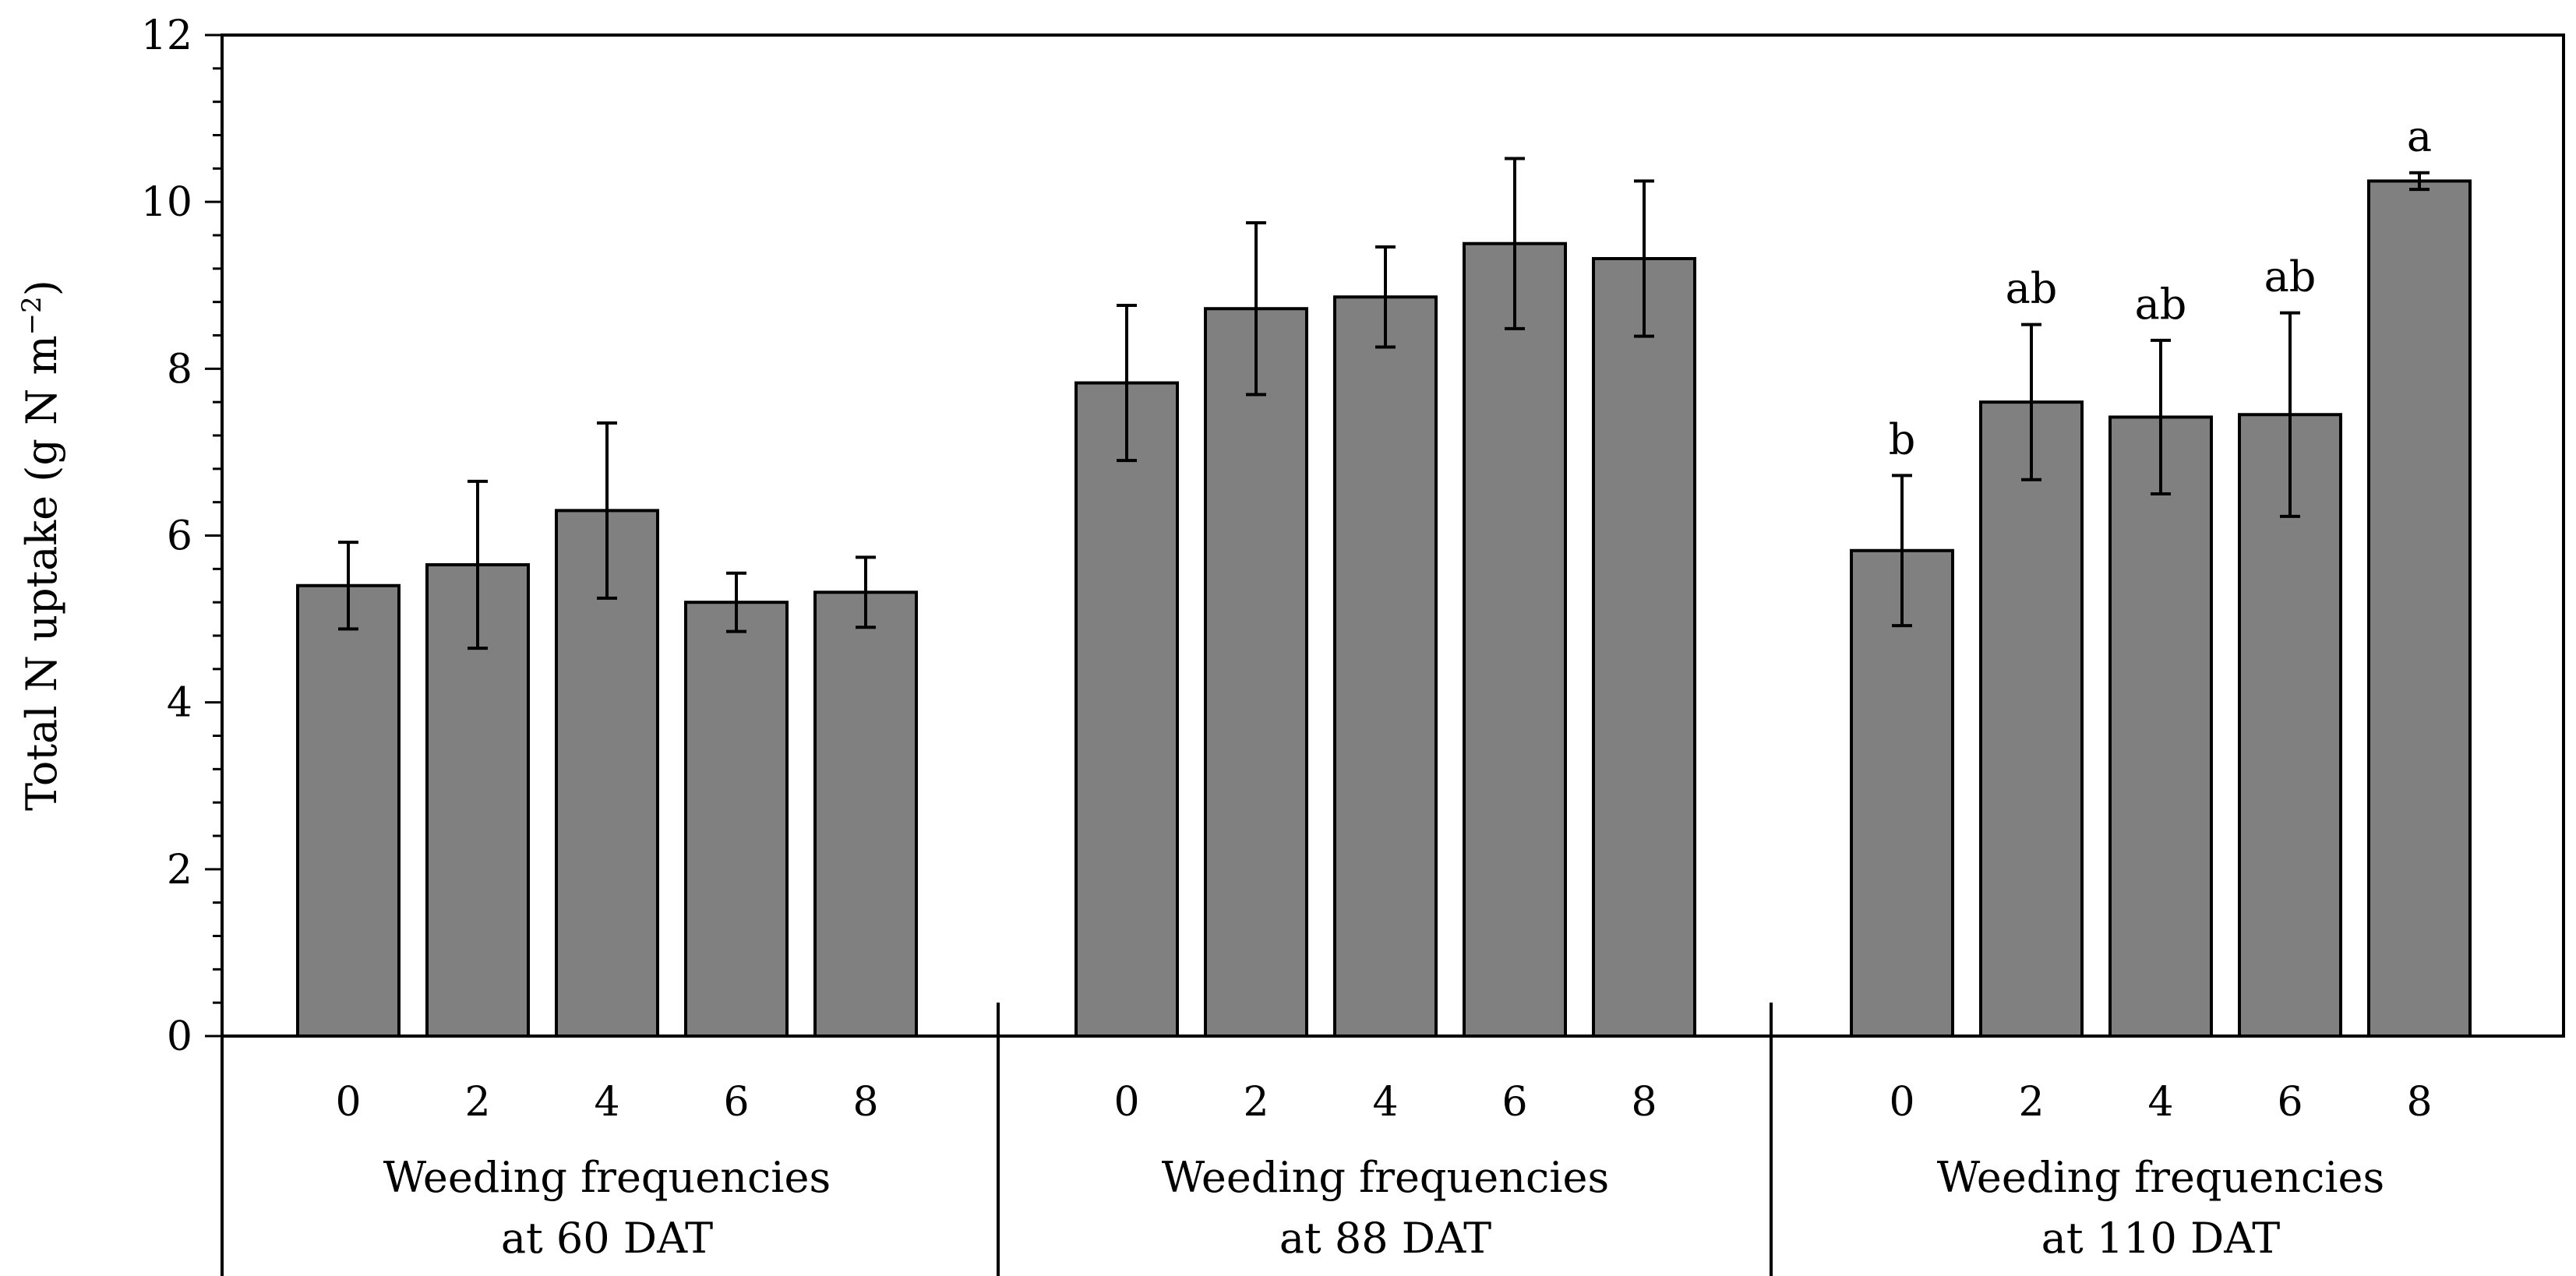  Describe the element at coordinates (179, 704) in the screenshot. I see `y-tick-label: 4` at that location.